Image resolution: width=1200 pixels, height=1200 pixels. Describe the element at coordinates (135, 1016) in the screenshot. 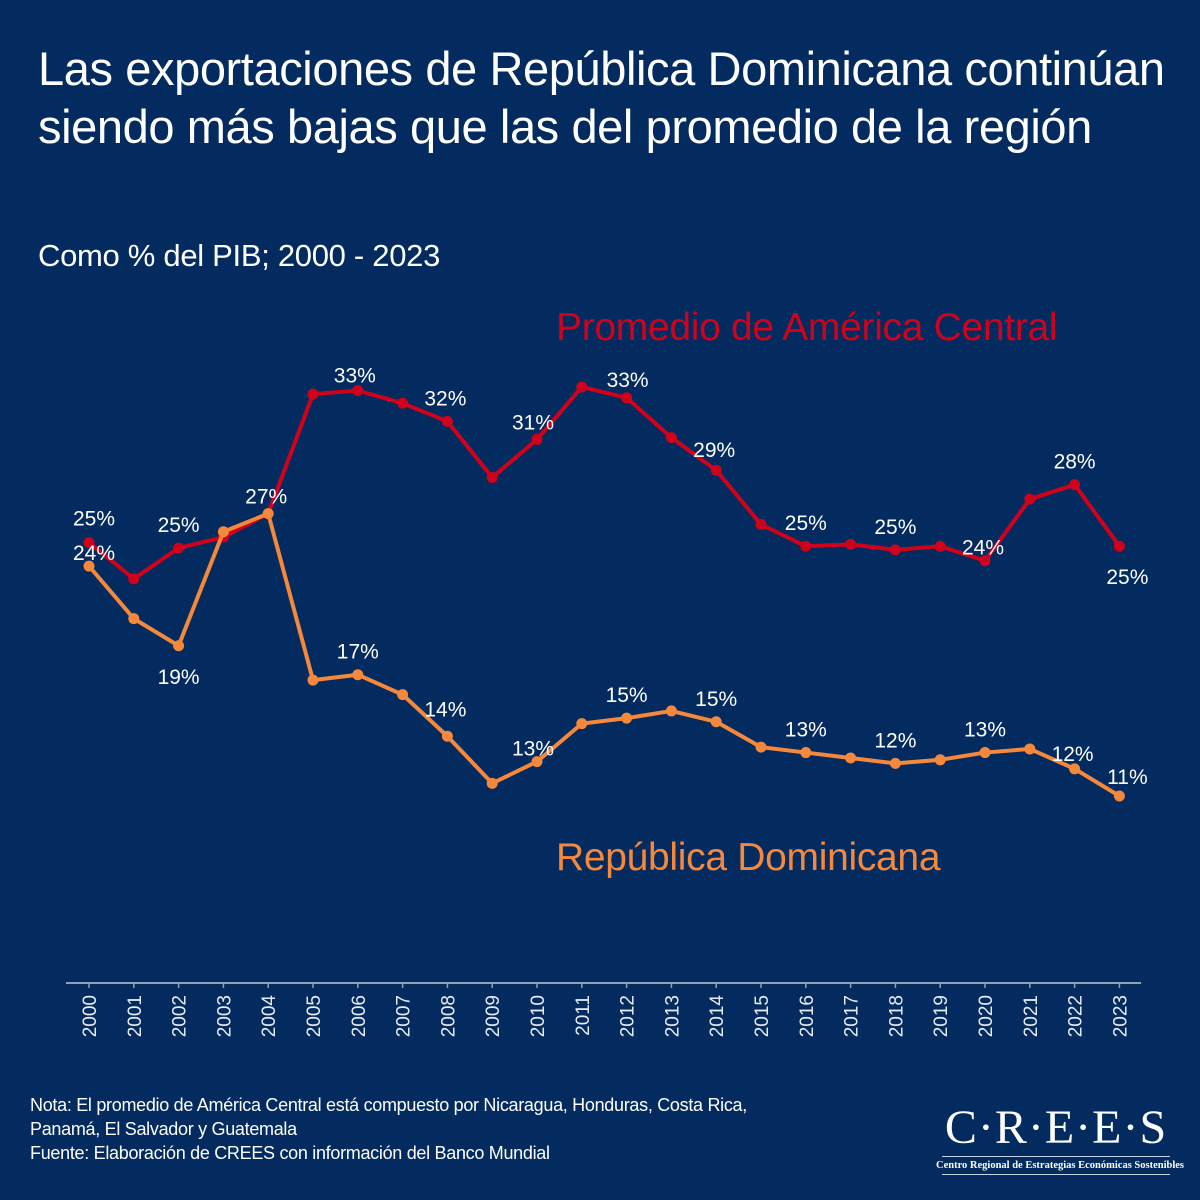

I see `x-tick-label: 2001` at that location.